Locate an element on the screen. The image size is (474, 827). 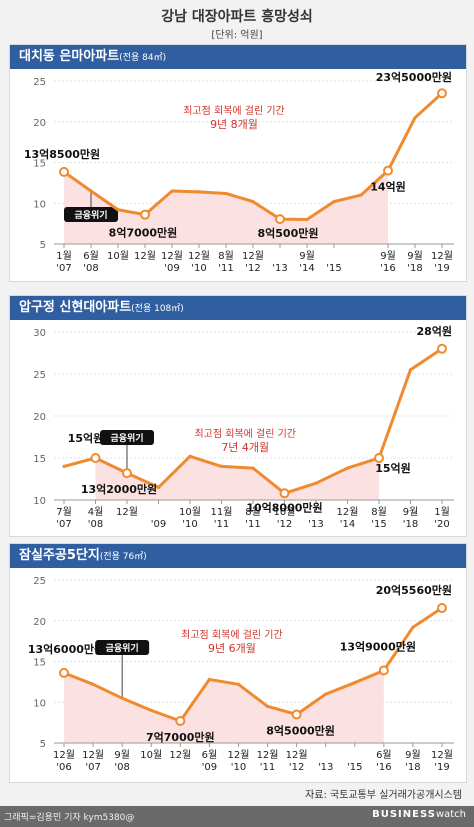
x-tick-label: 10월 is located at coordinates (285, 512).